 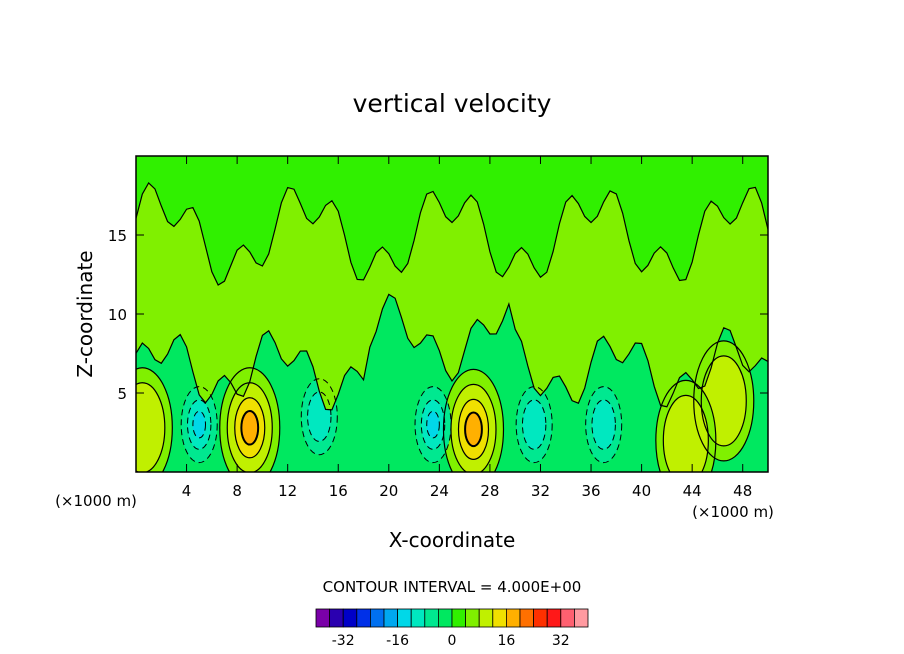 I want to click on top-region, so click(x=452, y=221).